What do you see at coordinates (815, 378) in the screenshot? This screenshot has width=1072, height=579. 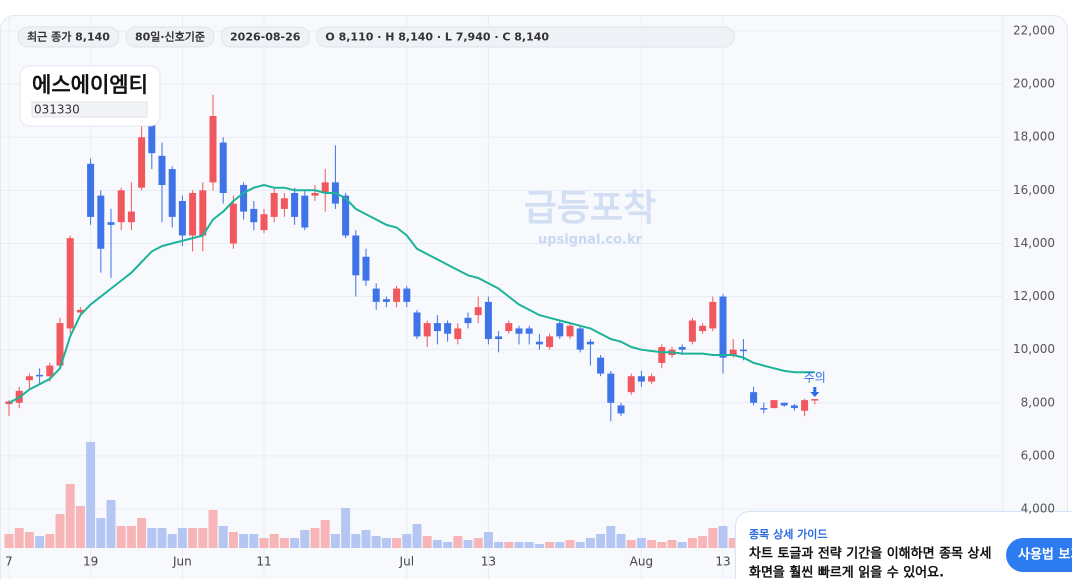 I see `annotation-label: 주의` at bounding box center [815, 378].